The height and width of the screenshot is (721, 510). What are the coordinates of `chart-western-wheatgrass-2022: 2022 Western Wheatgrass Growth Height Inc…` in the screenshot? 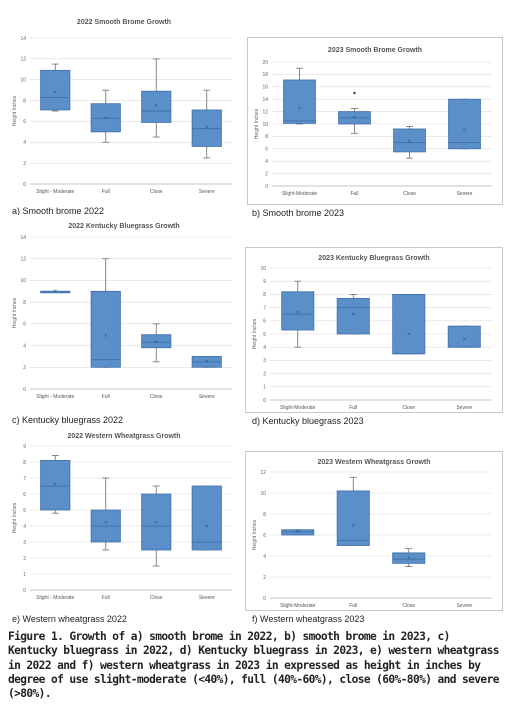 It's located at (124, 521).